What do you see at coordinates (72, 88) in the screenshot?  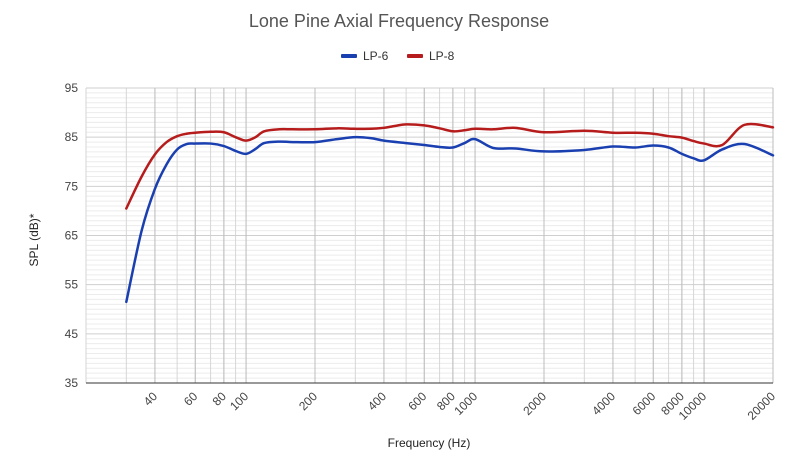 I see `y-tick-label: 95` at bounding box center [72, 88].